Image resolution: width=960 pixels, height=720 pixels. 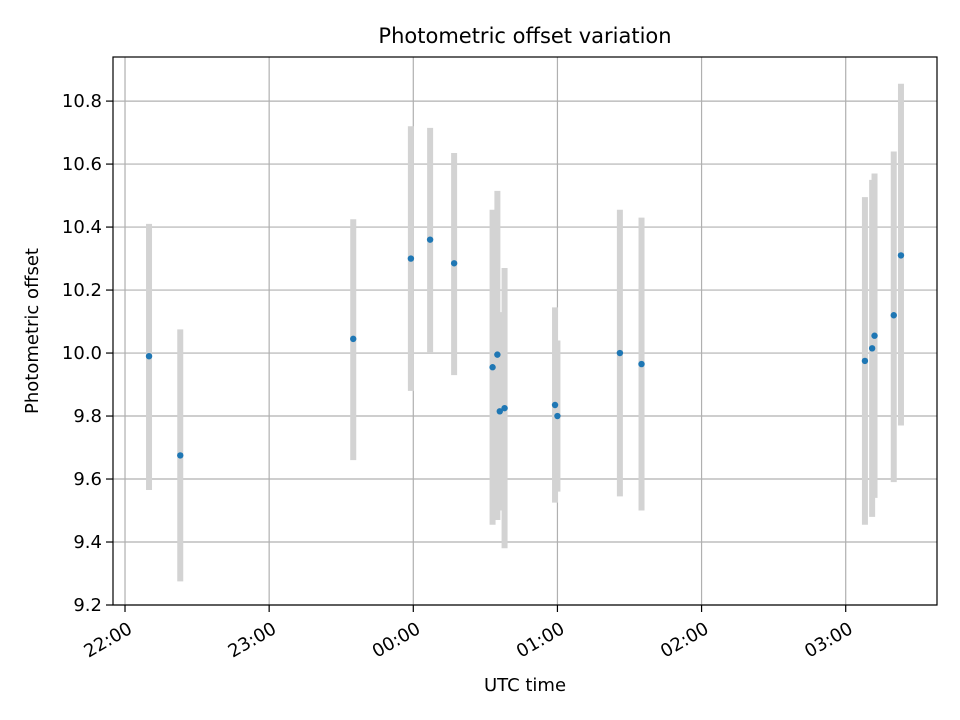 What do you see at coordinates (82, 227) in the screenshot?
I see `y-tick-label: 10.4` at bounding box center [82, 227].